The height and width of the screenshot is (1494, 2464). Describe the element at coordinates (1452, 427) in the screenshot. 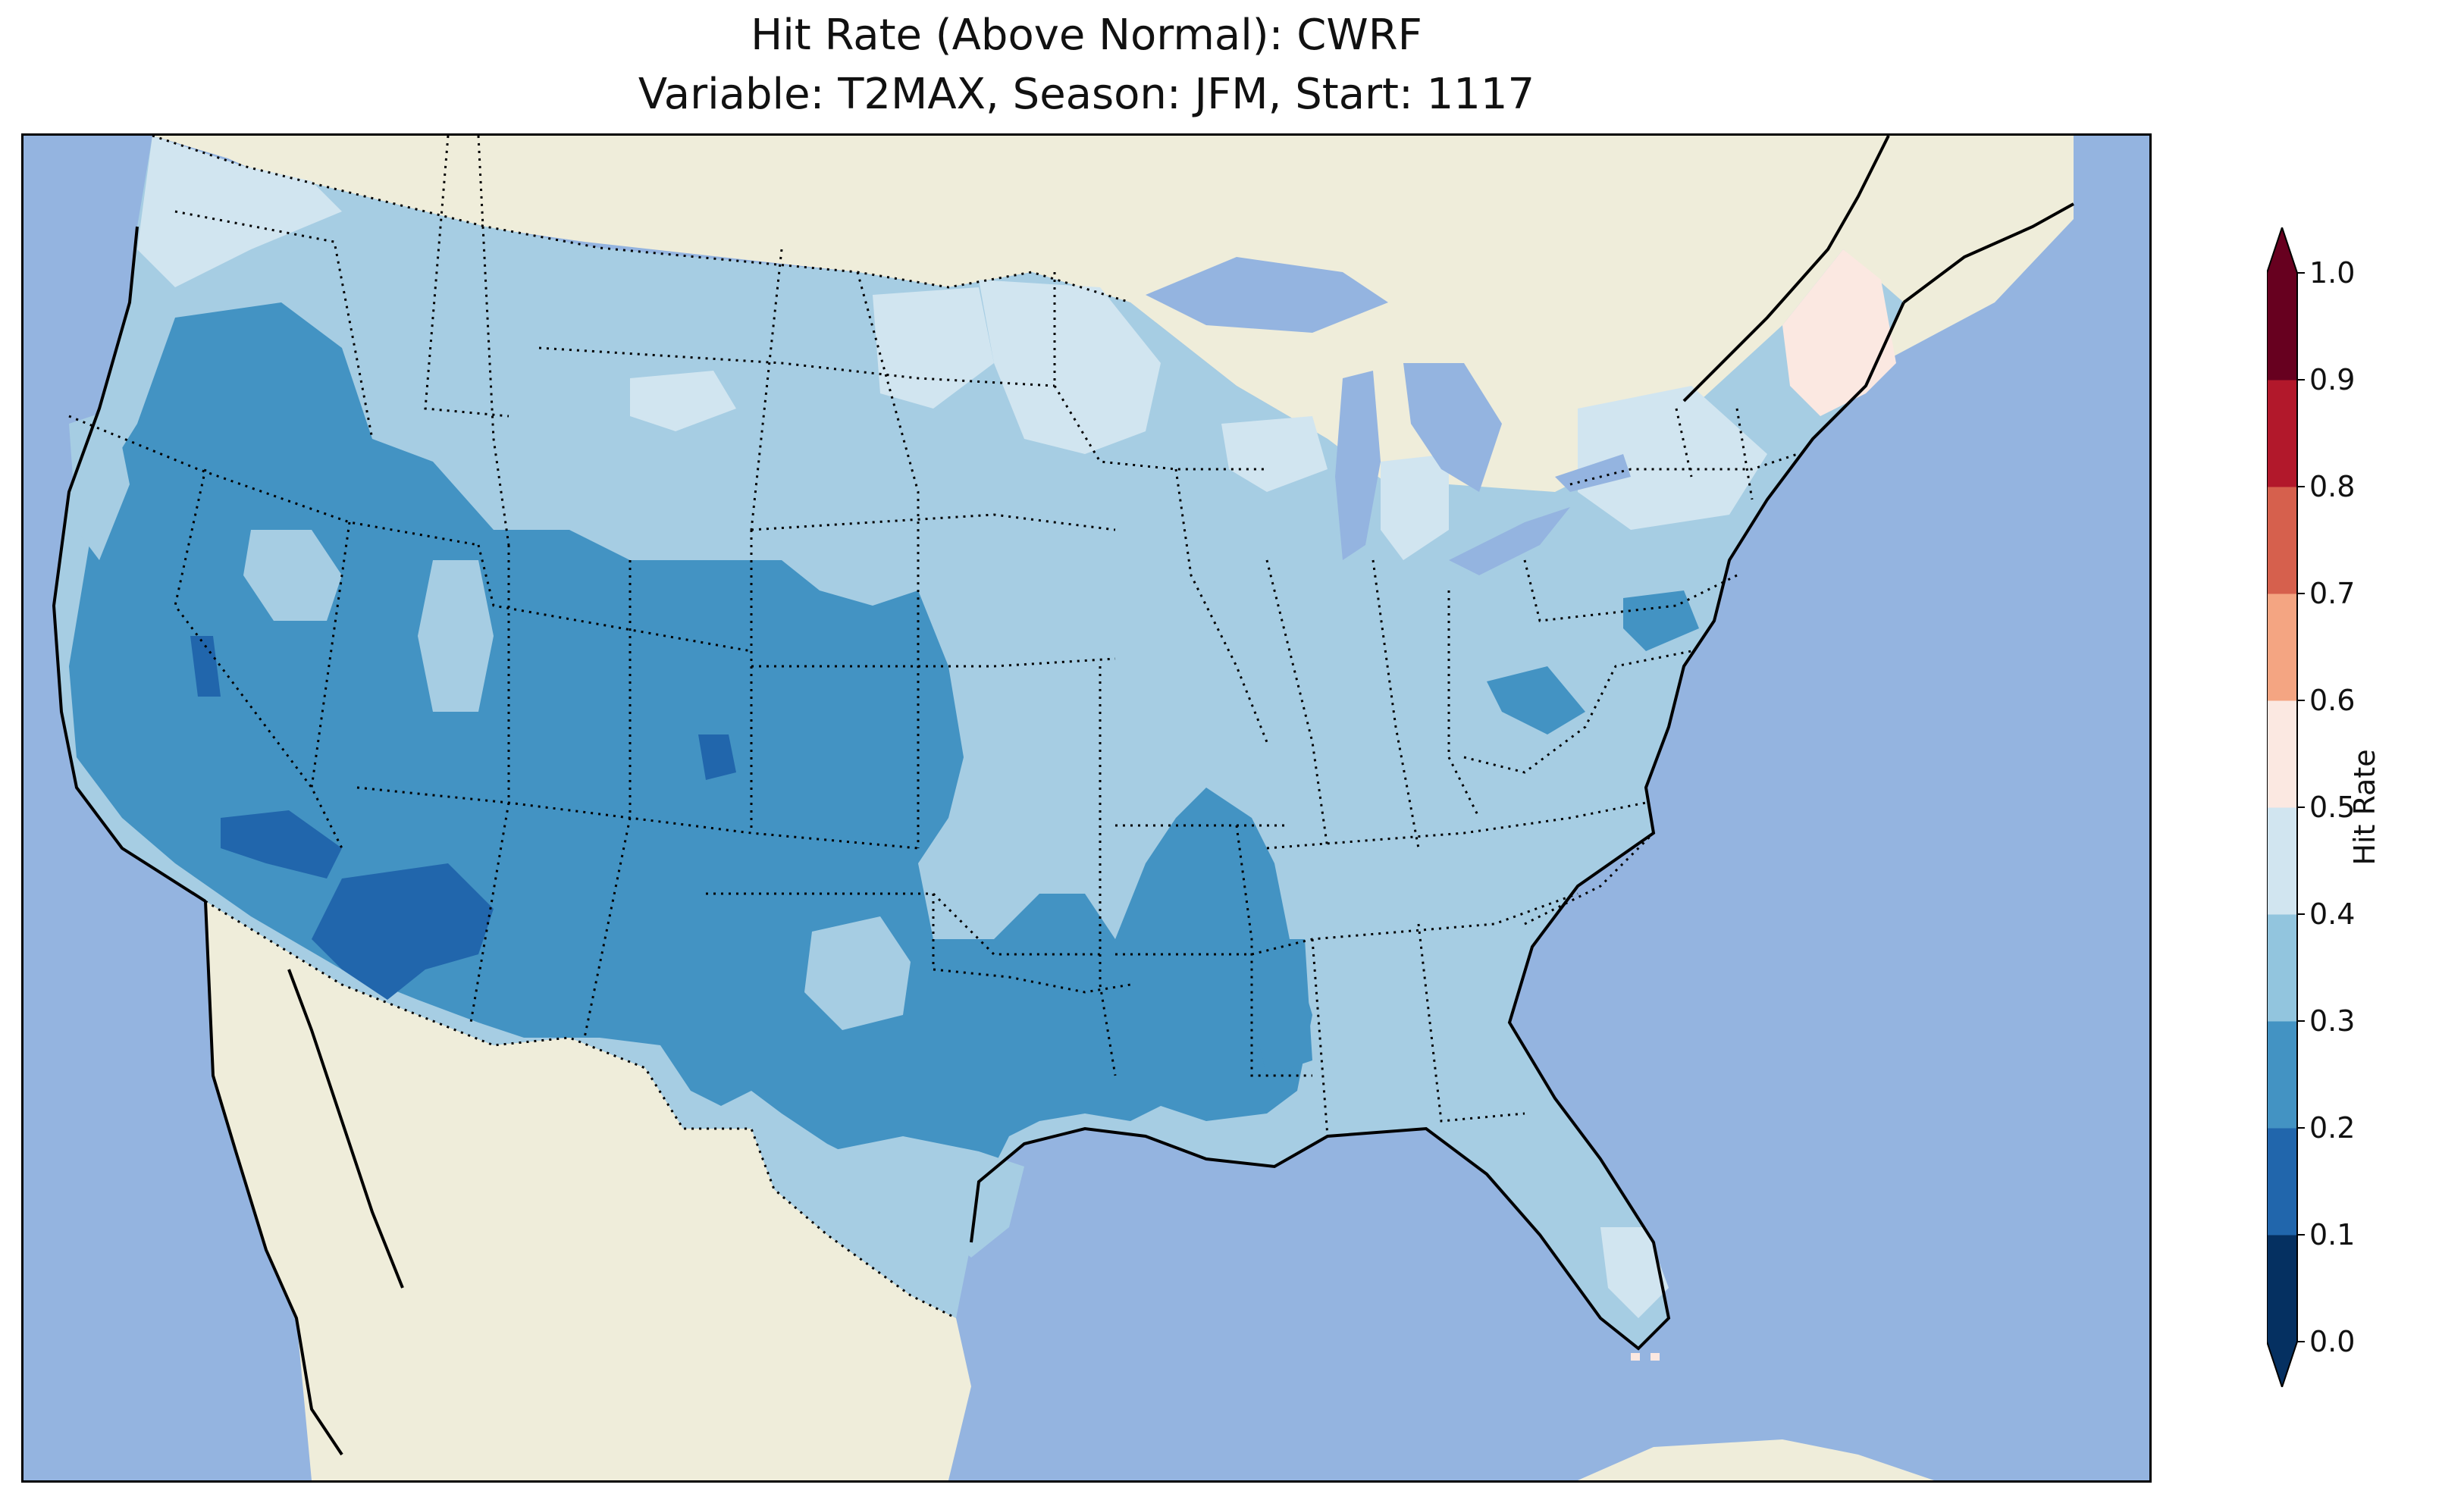

I see `lake-huron` at that location.